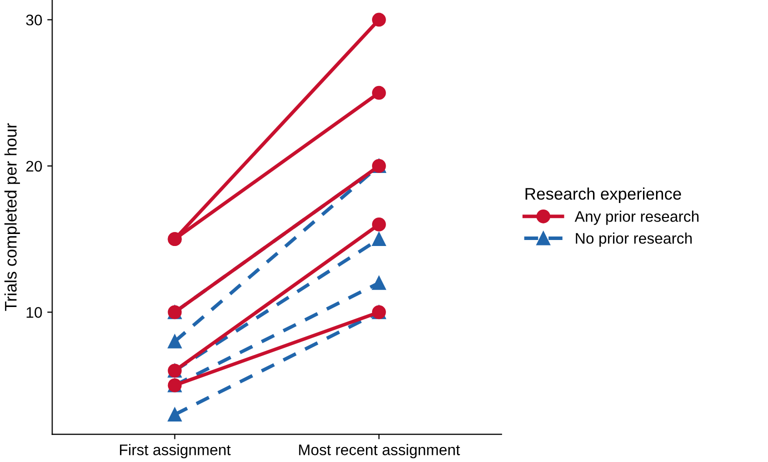  I want to click on legend-label: Any prior research, so click(636, 217).